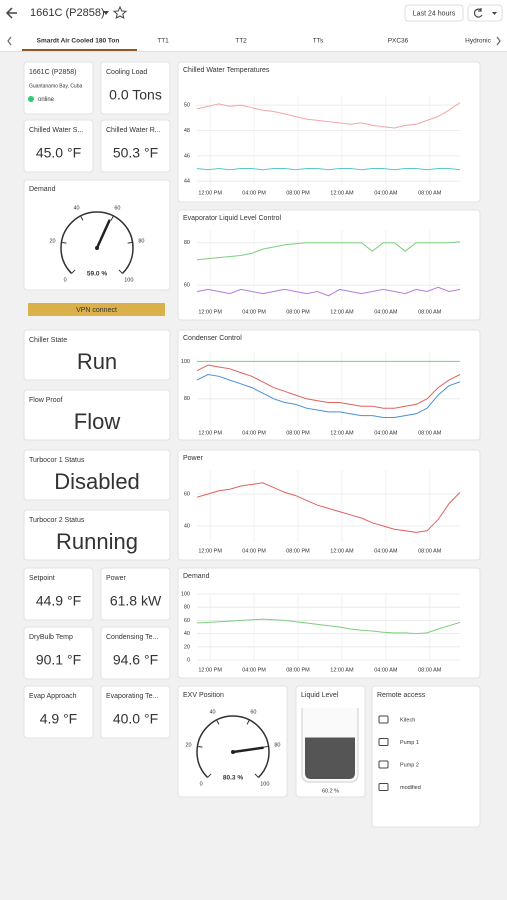  Describe the element at coordinates (51, 637) in the screenshot. I see `tile-label: DryBulb Temp` at that location.